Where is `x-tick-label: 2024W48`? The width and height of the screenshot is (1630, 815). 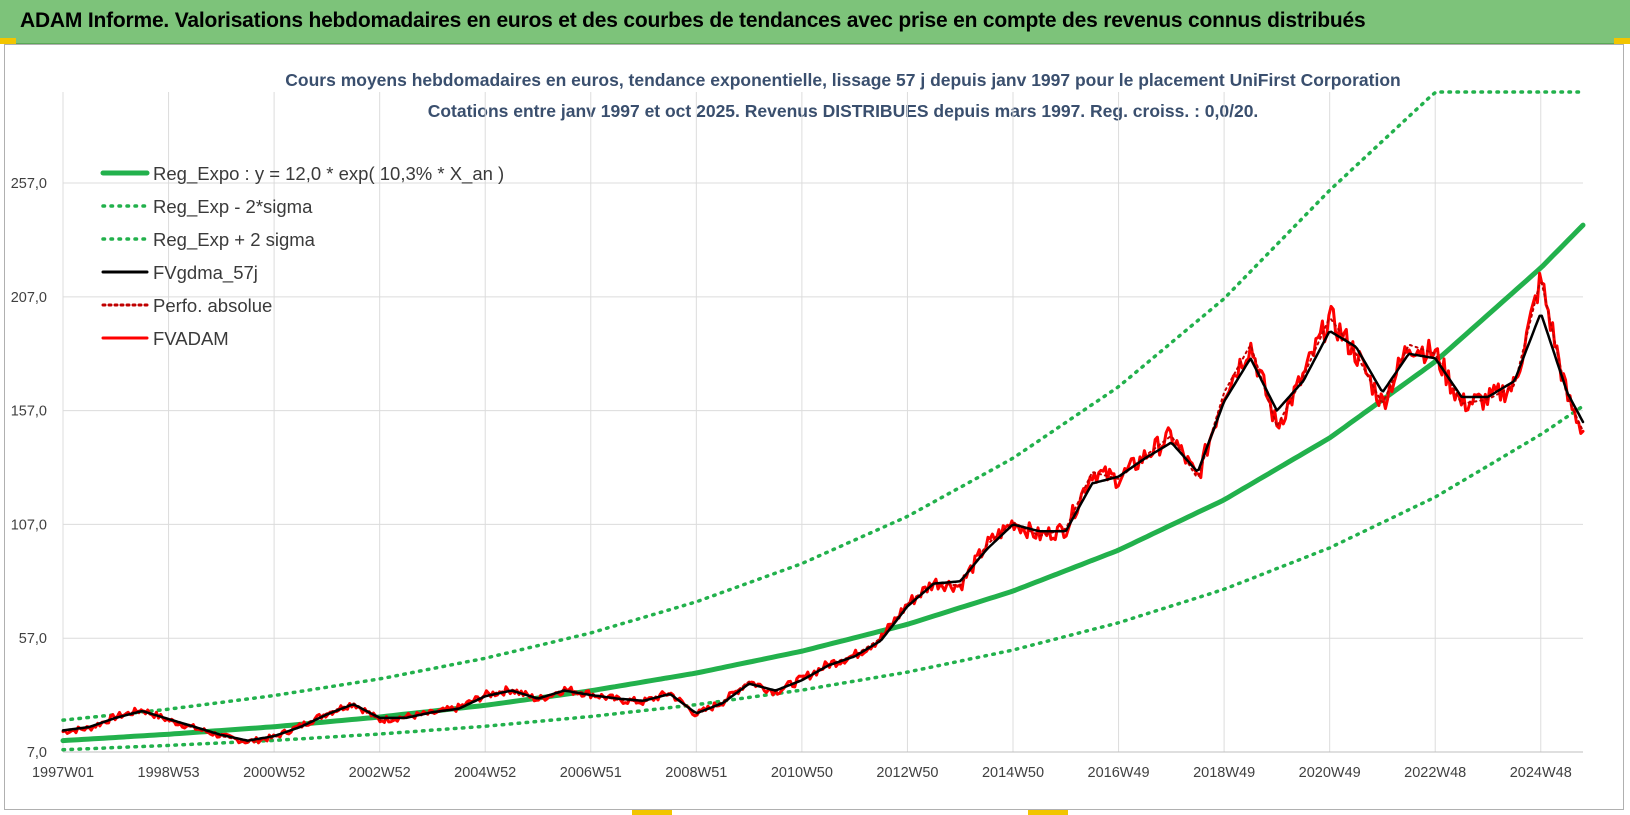 x-tick-label: 2024W48 is located at coordinates (1541, 773).